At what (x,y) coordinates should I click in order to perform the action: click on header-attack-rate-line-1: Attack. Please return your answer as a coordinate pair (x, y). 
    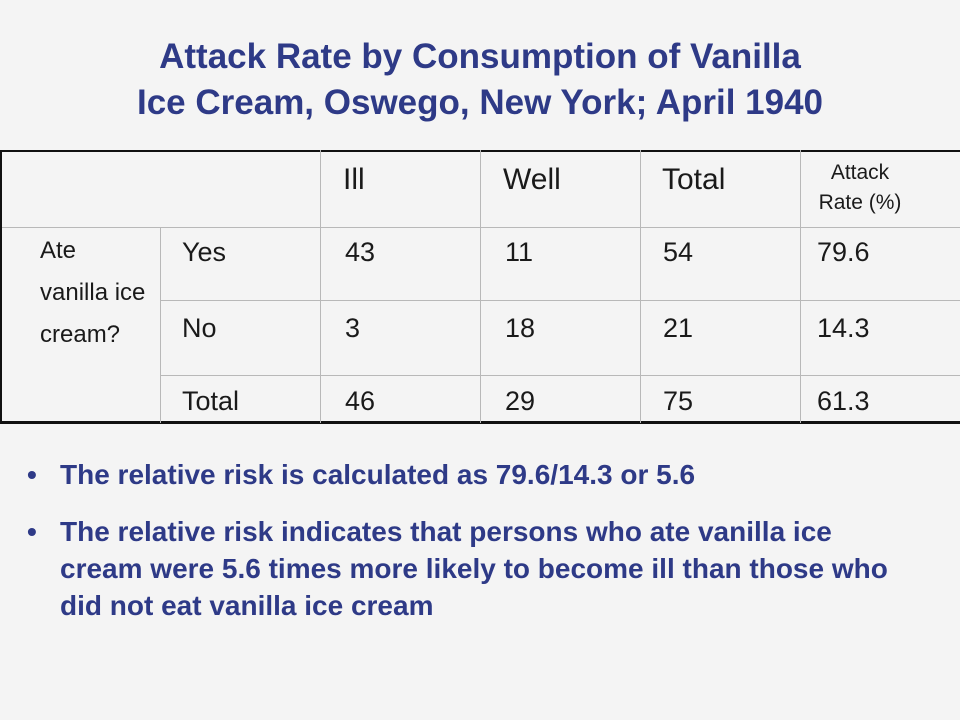
    Looking at the image, I should click on (860, 172).